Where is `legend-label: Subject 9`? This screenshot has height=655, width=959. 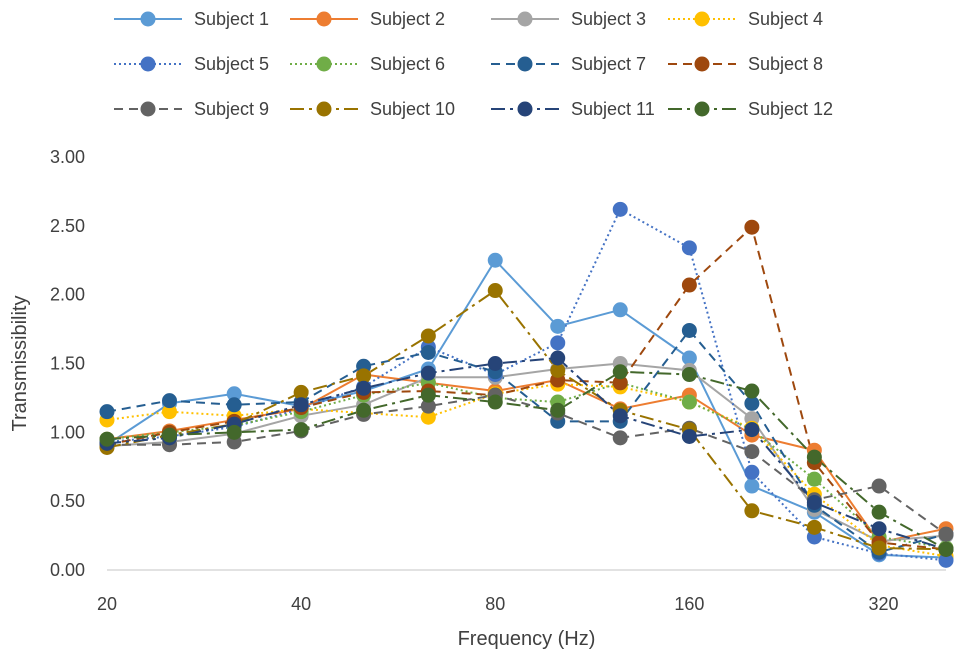 legend-label: Subject 9 is located at coordinates (231, 109).